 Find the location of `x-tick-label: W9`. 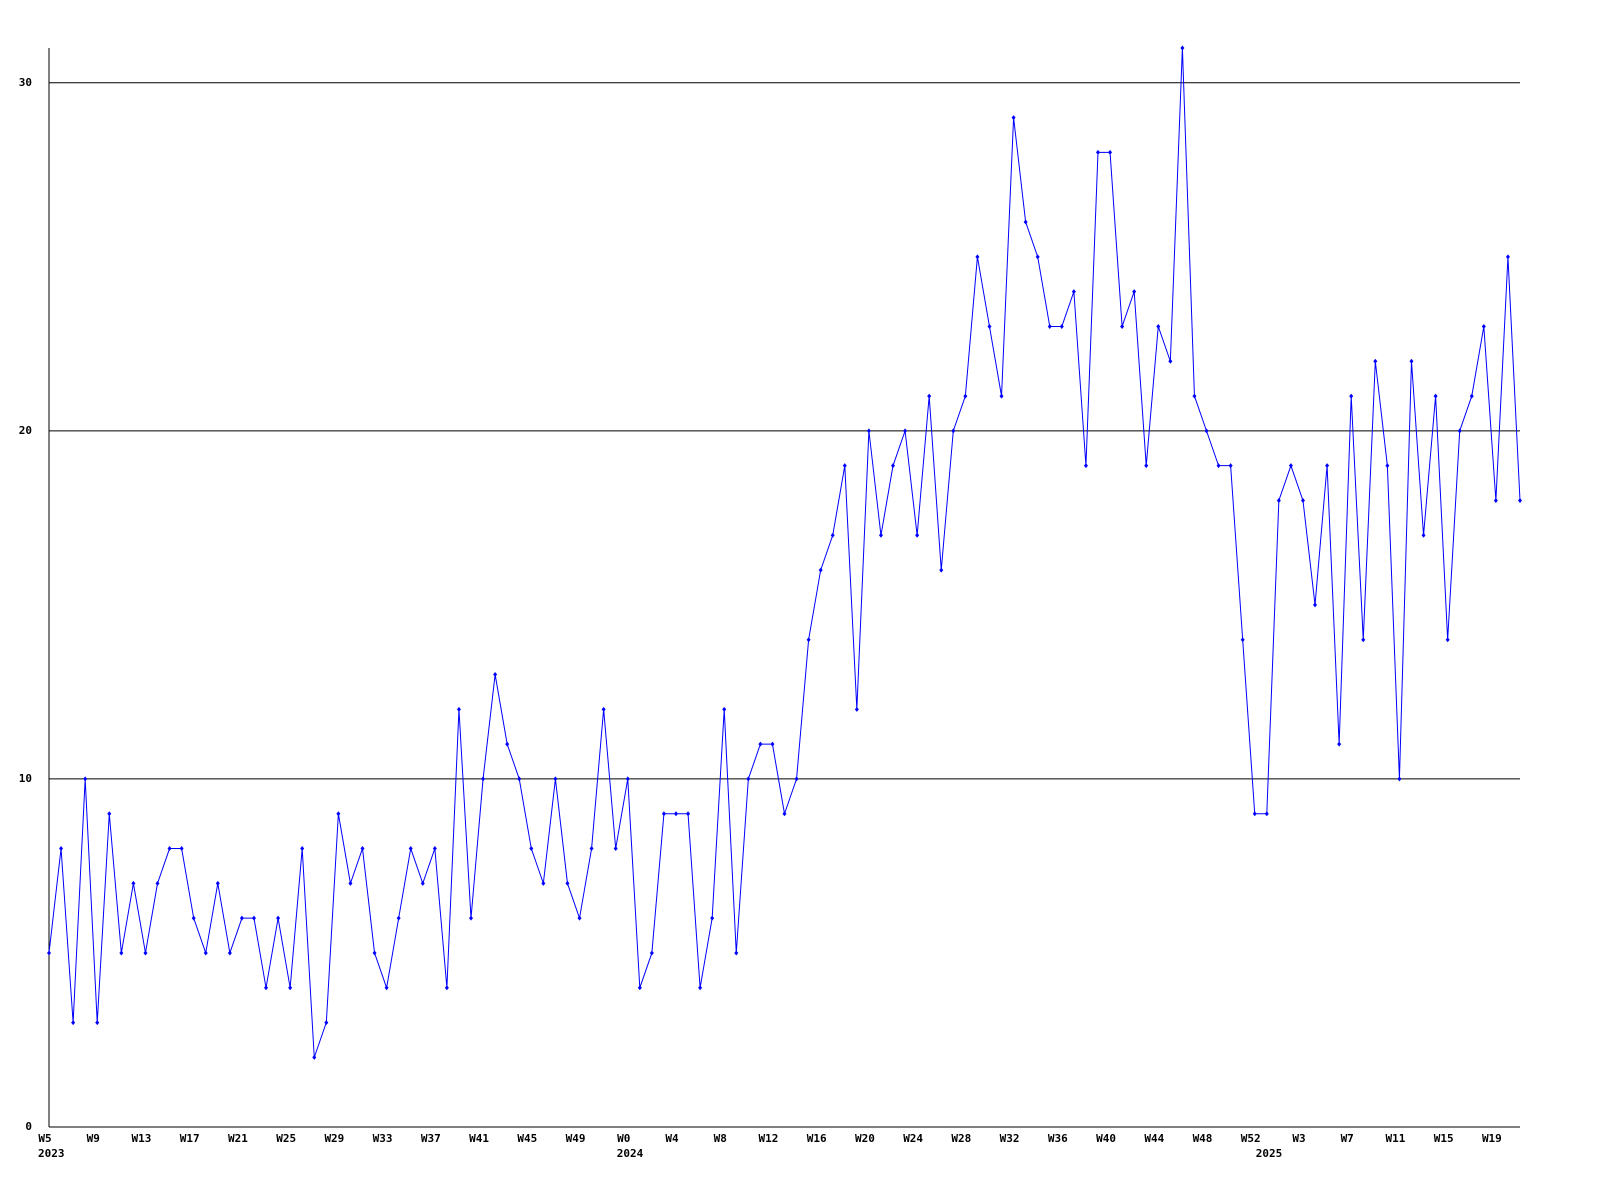

x-tick-label: W9 is located at coordinates (93, 1138).